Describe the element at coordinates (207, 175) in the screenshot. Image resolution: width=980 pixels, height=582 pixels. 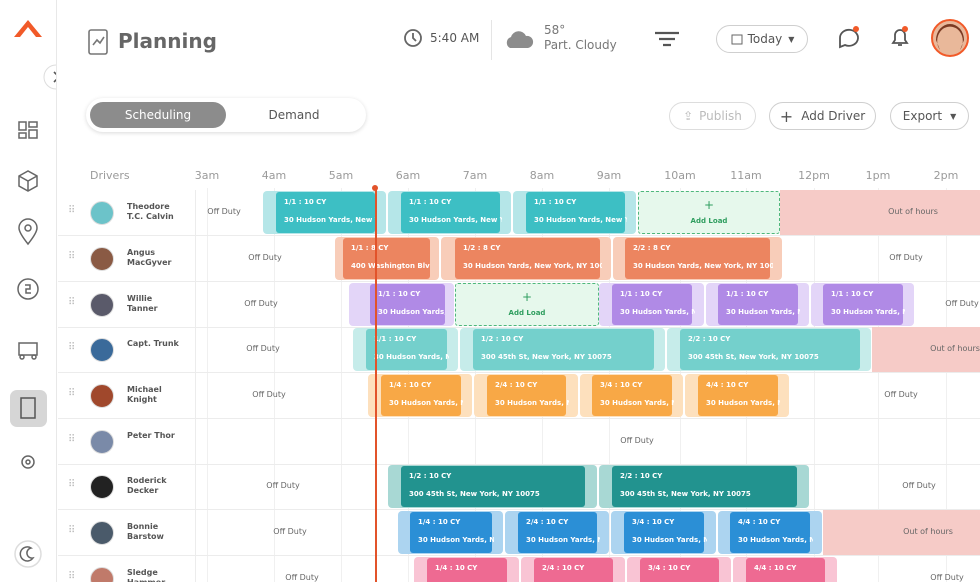
I see `hour-label: 3am` at that location.